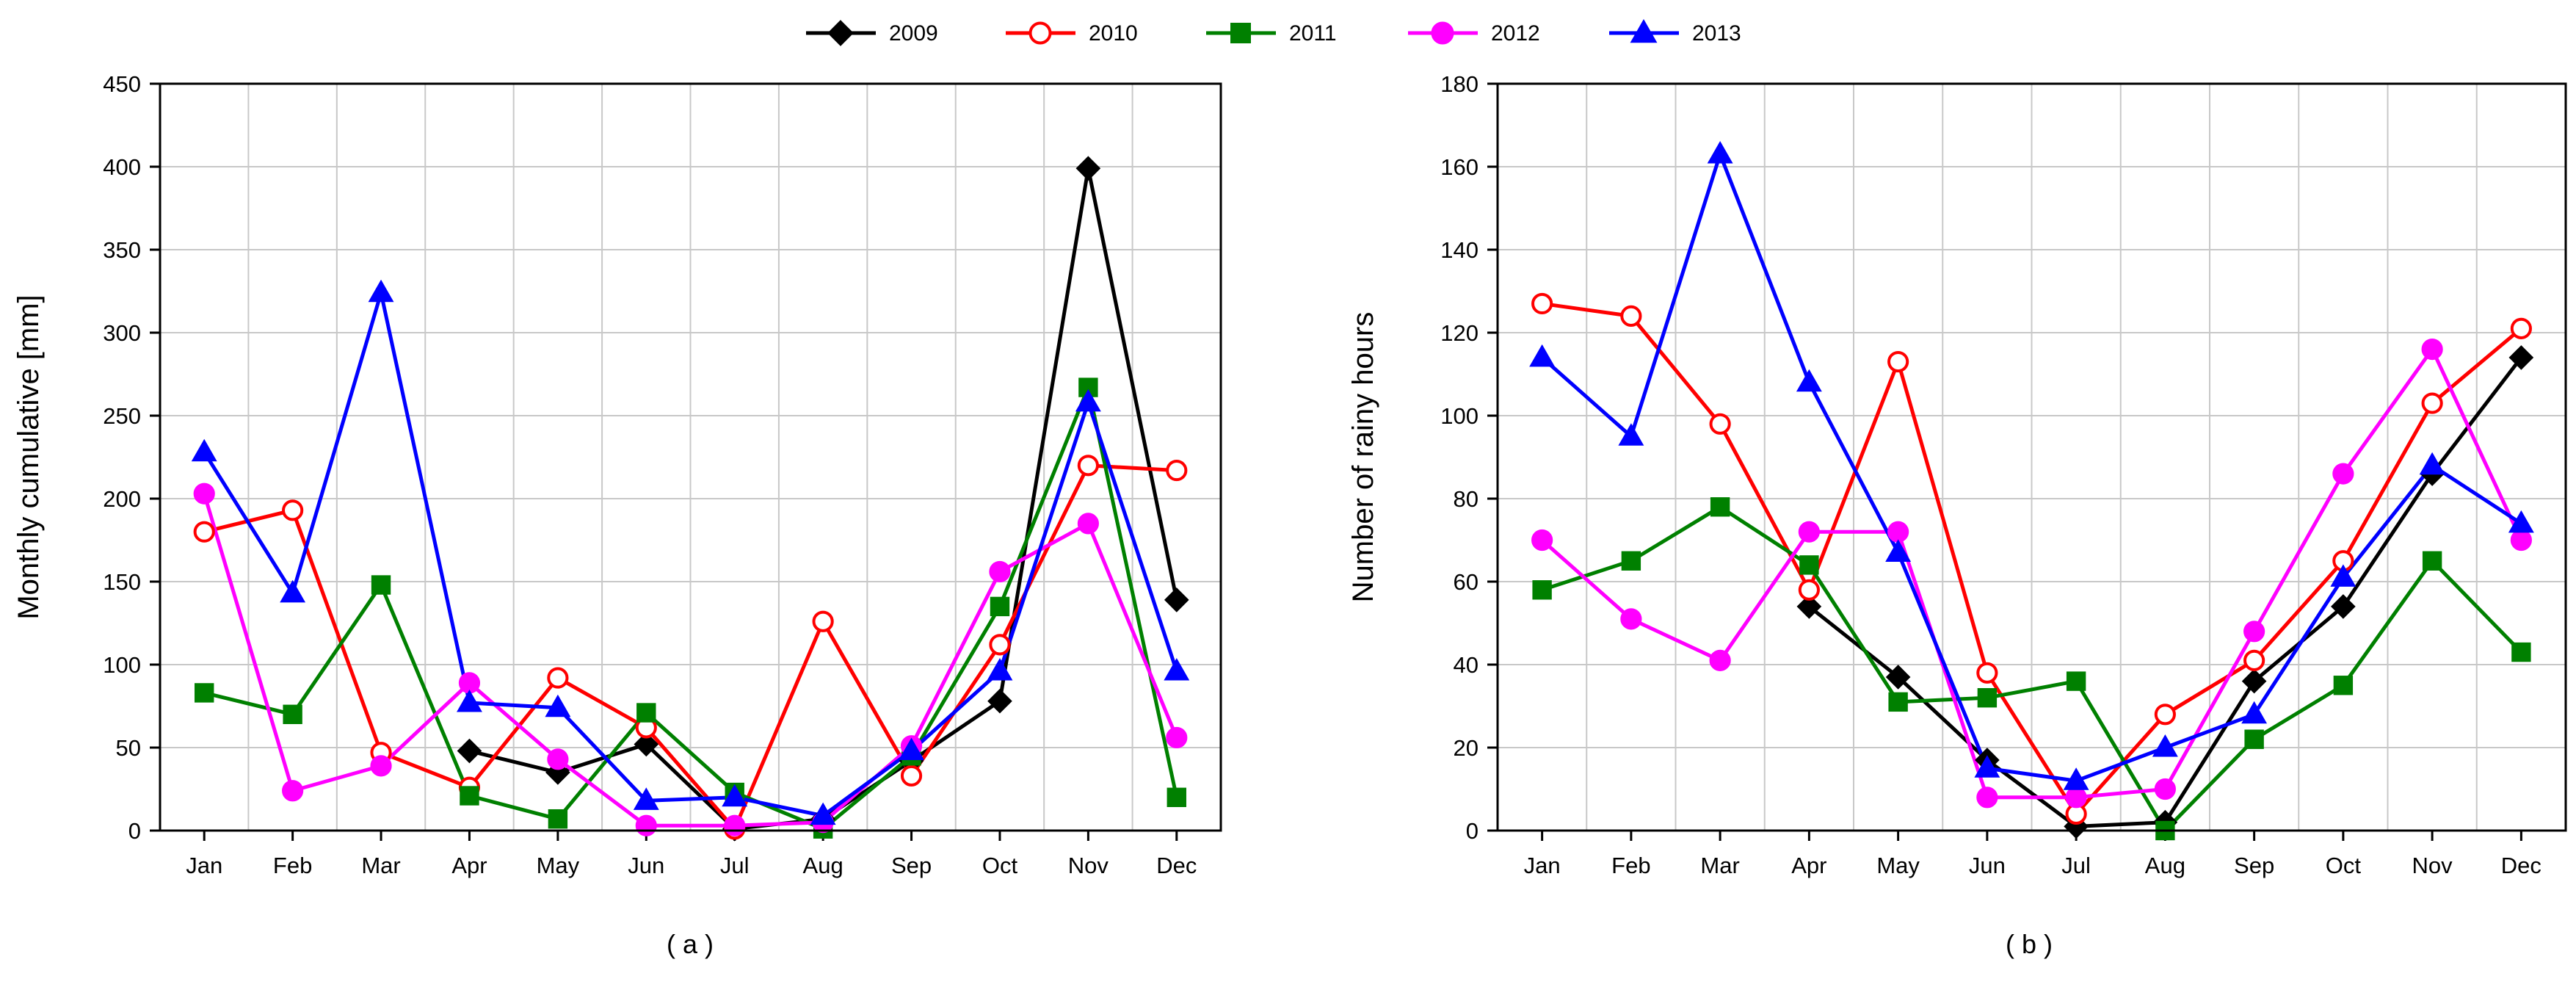 This screenshot has width=2576, height=987. What do you see at coordinates (1675, 32) in the screenshot?
I see `legend-entry-2013: 2013` at bounding box center [1675, 32].